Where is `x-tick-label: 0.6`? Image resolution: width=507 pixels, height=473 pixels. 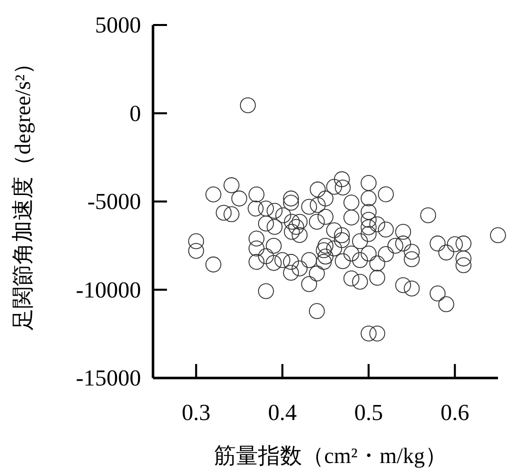 x-tick-label: 0.6 is located at coordinates (455, 412).